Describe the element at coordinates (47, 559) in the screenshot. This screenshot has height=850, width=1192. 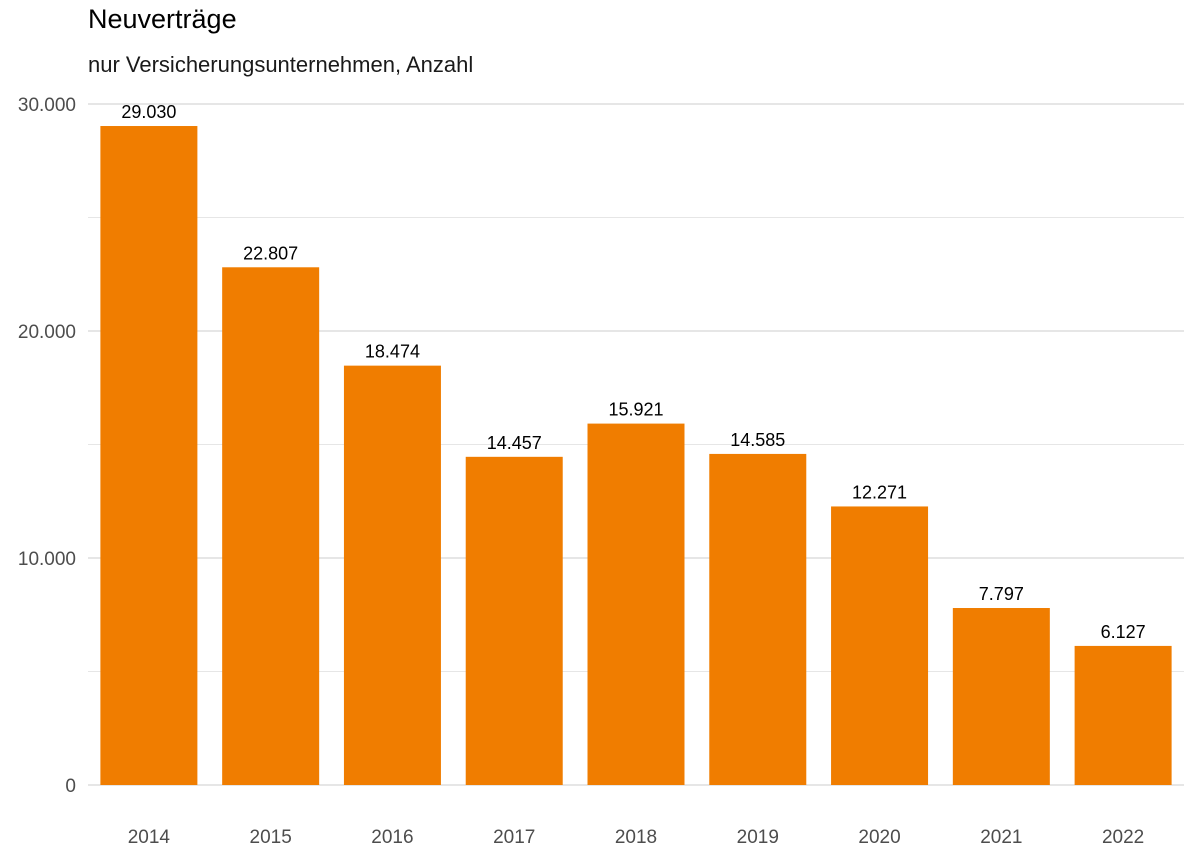
I see `y-tick-label: 10.000` at that location.